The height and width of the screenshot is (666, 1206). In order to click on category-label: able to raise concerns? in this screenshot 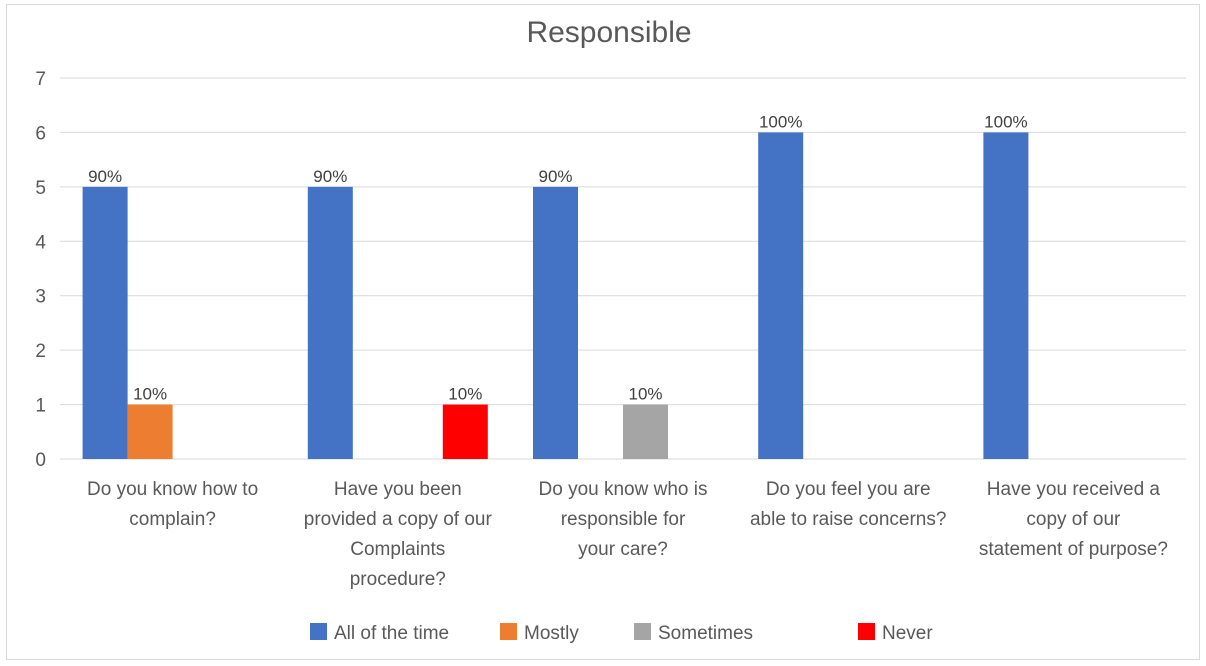, I will do `click(848, 519)`.